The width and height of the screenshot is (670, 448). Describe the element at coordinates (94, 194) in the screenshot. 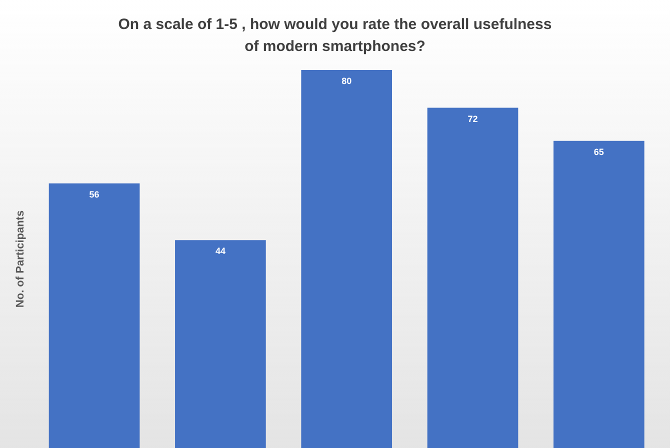

I see `data-label: 56` at that location.